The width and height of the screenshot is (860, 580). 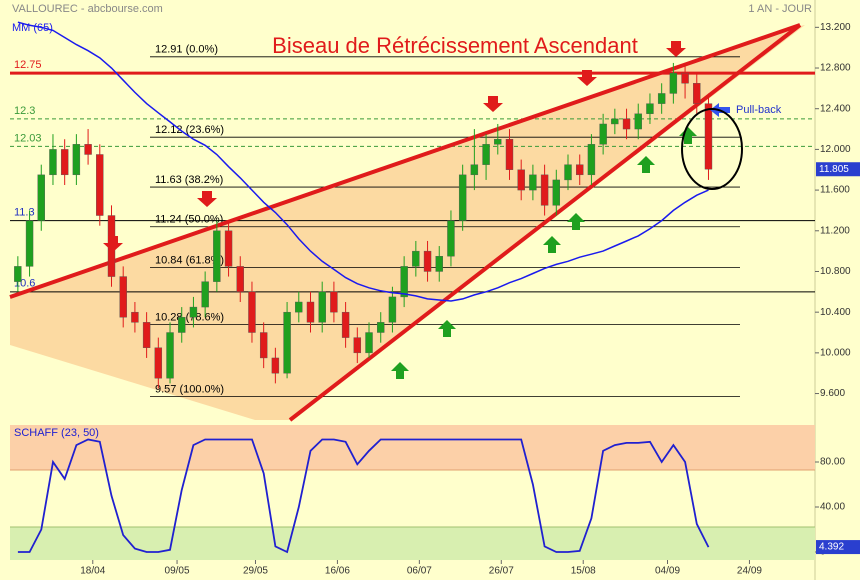 I want to click on fib-label: 9.57 (100.0%), so click(x=189, y=390).